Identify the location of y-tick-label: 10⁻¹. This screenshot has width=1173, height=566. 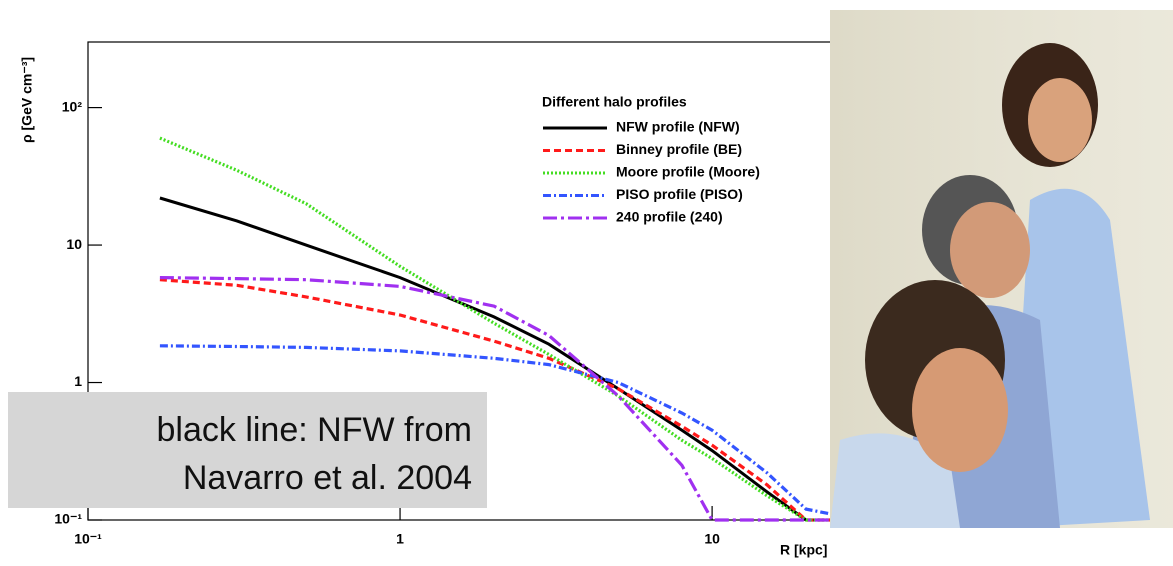
(68, 519).